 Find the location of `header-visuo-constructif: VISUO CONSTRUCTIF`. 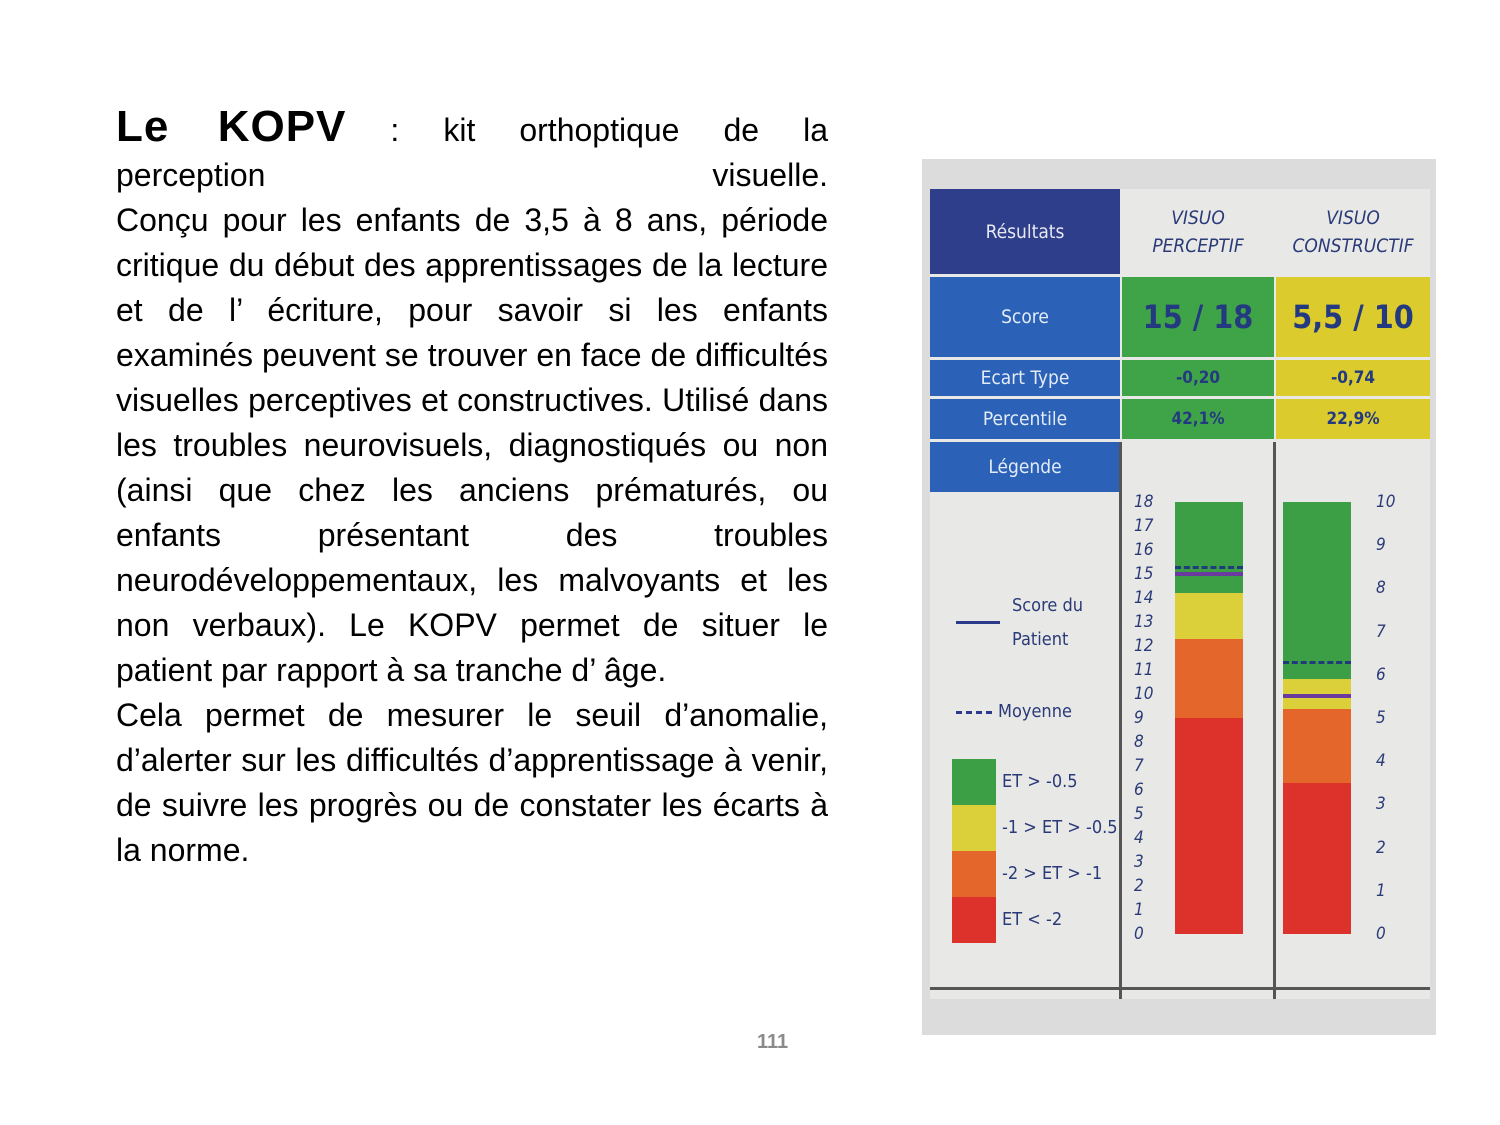

header-visuo-constructif: VISUO CONSTRUCTIF is located at coordinates (1353, 231).